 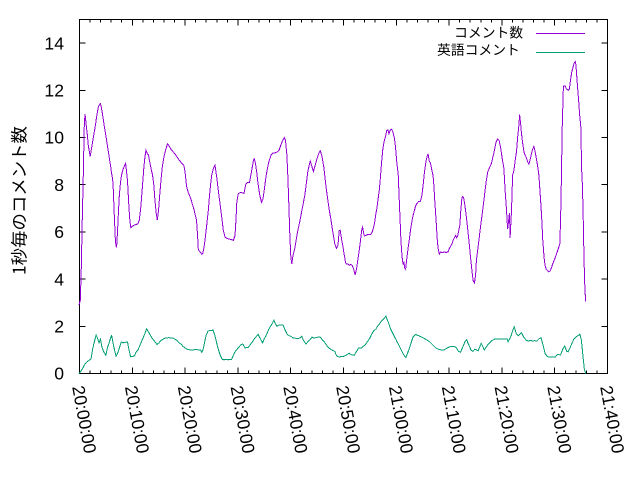 I want to click on svg-text: 8, so click(x=59, y=185).